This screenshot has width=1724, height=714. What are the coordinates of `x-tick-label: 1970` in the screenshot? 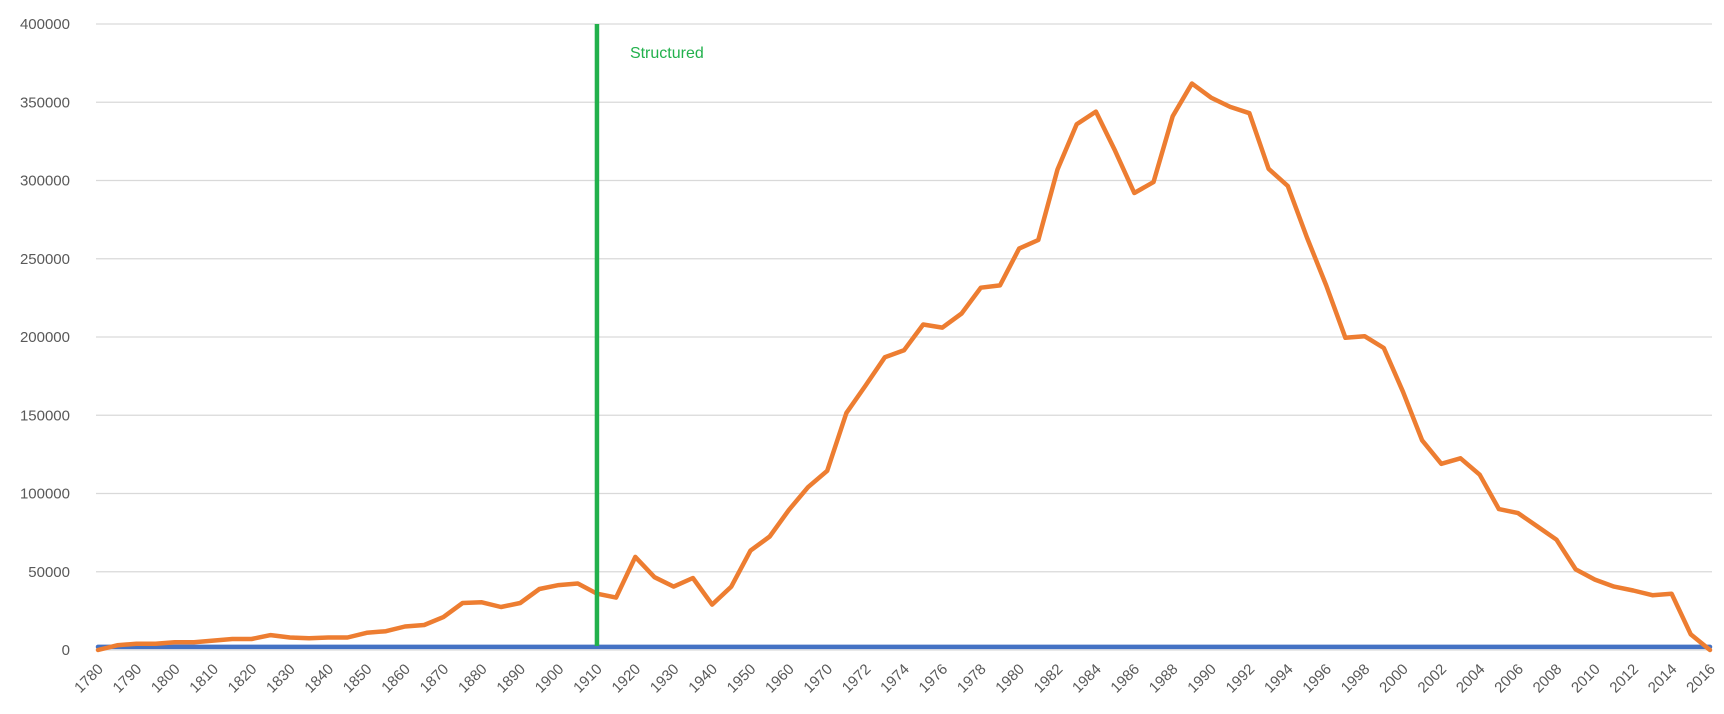 It's located at (818, 679).